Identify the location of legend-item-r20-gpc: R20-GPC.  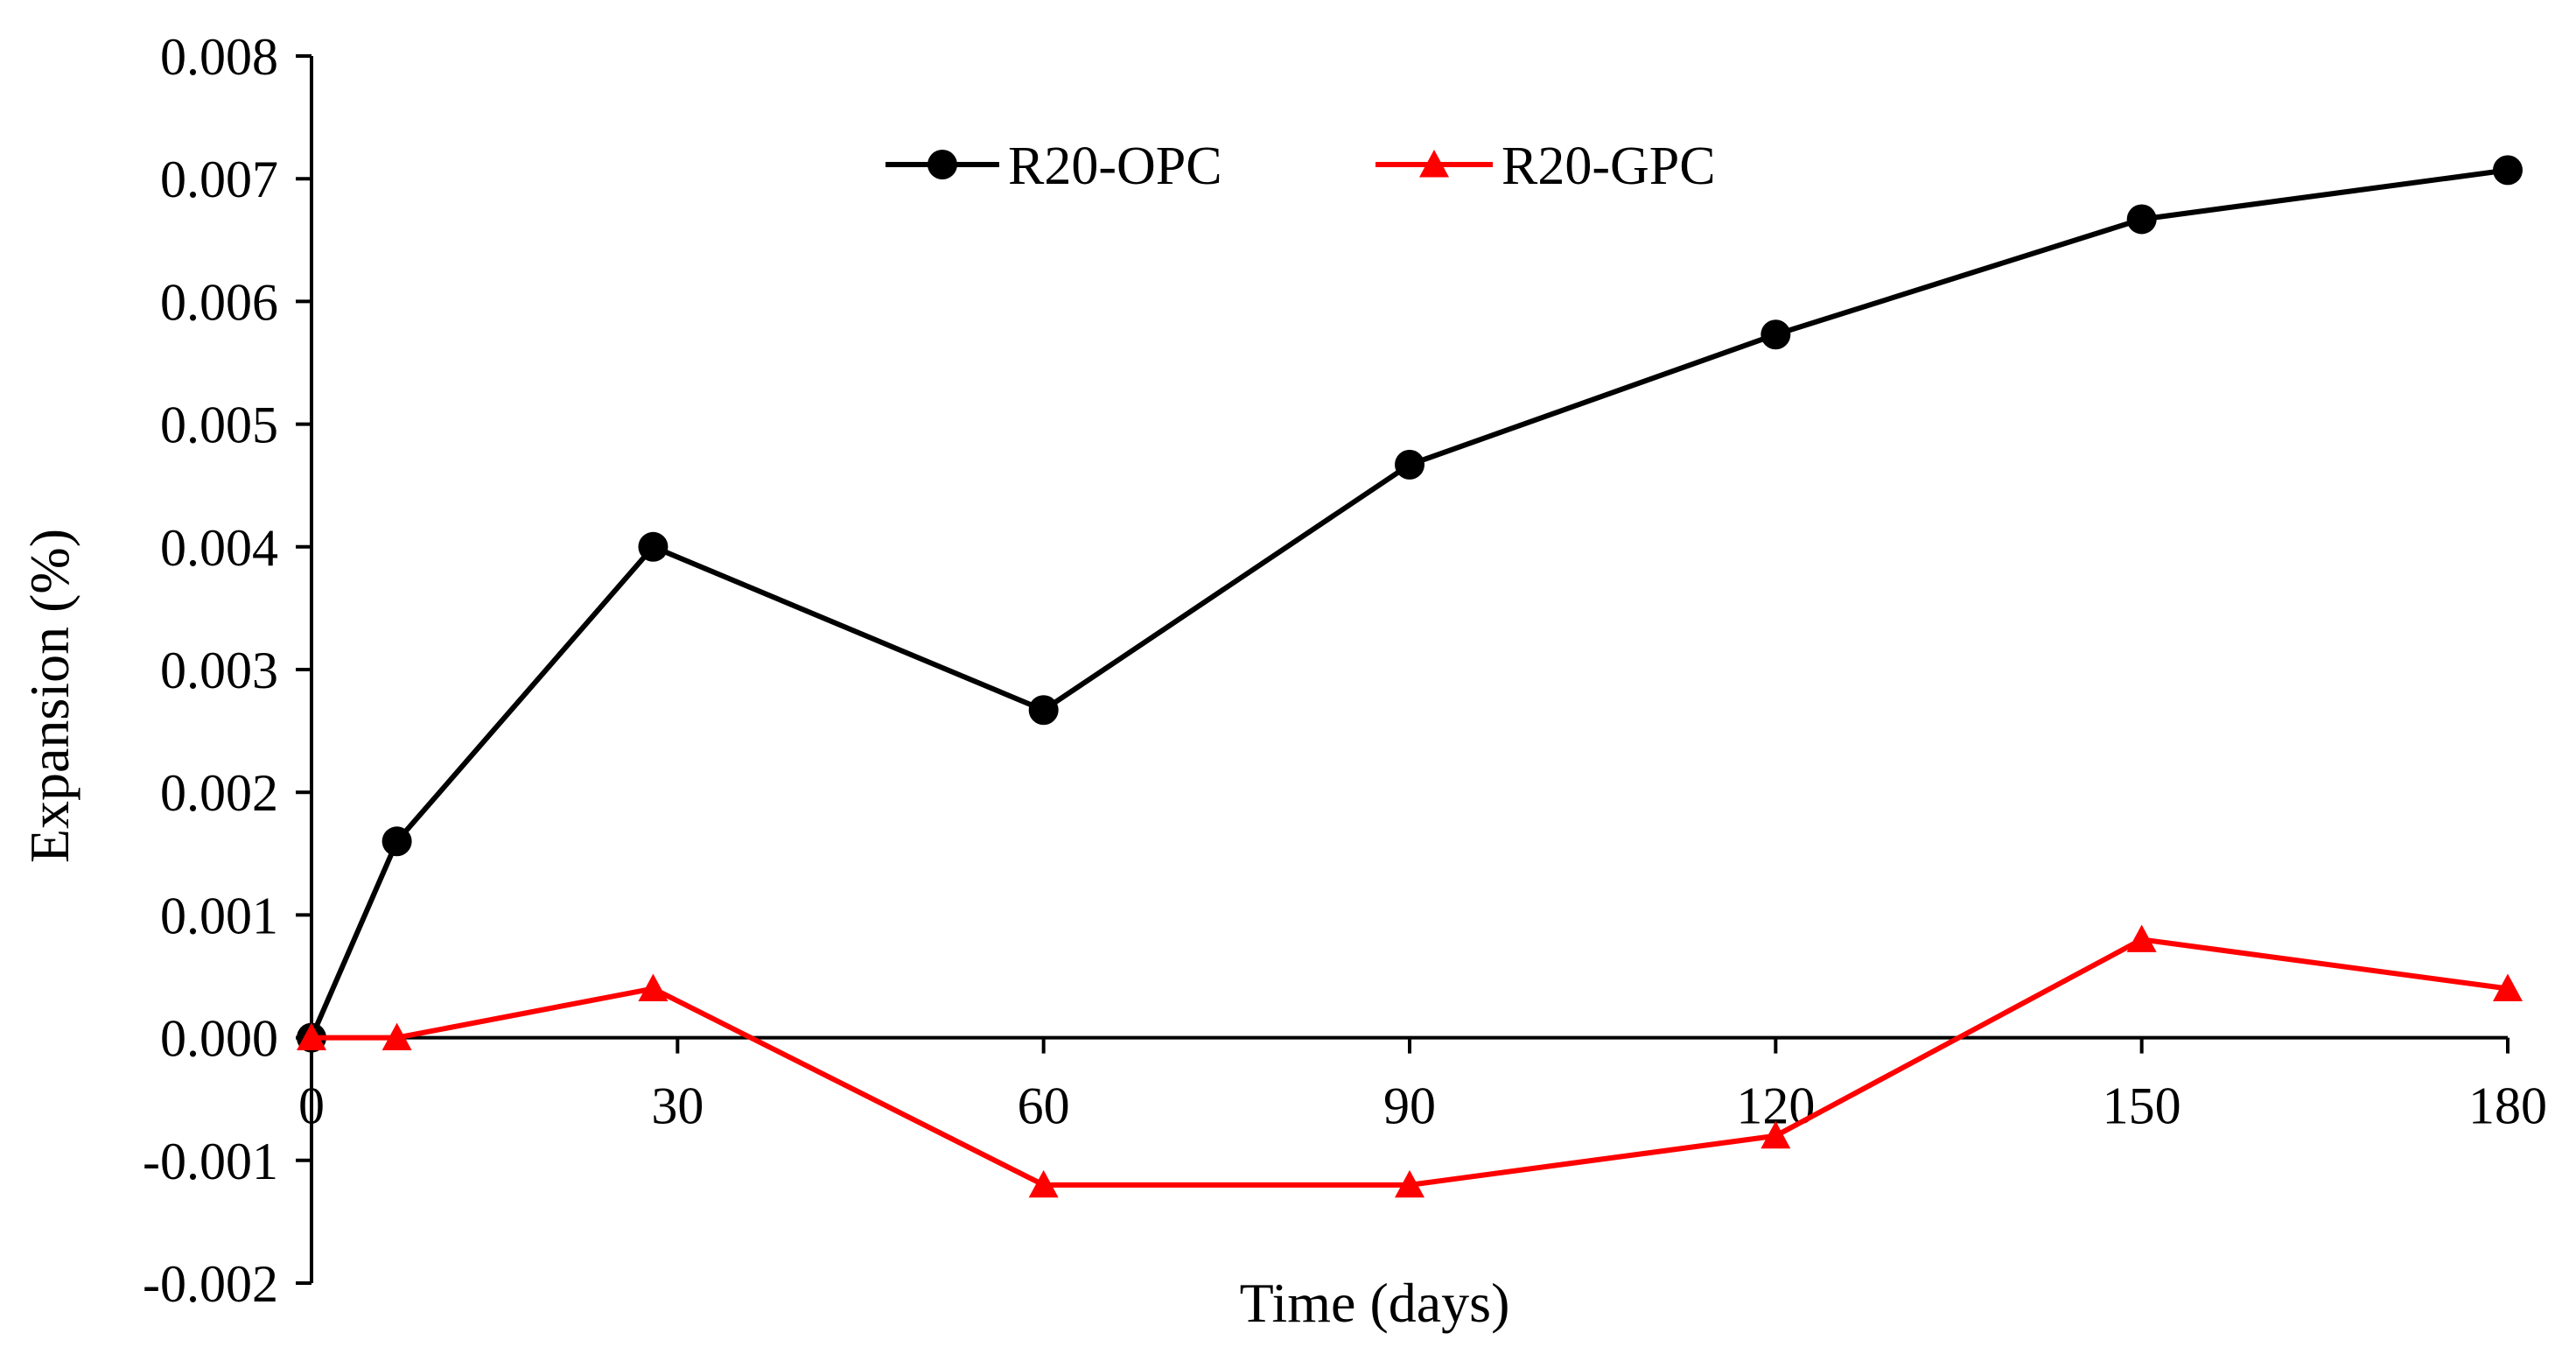
(1546, 166).